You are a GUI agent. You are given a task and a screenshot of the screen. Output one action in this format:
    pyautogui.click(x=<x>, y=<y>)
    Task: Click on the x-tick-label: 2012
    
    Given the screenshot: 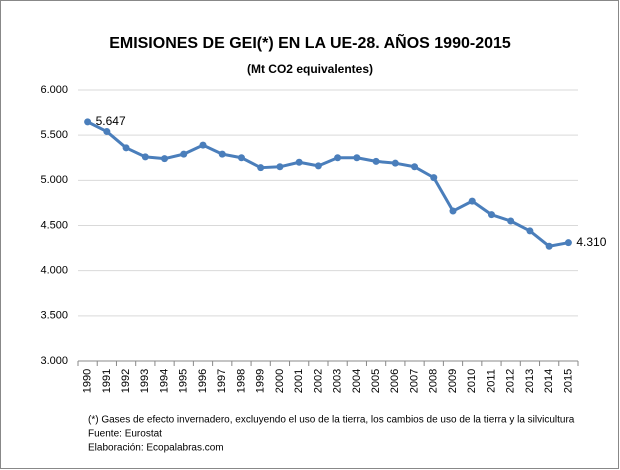 What is the action you would take?
    pyautogui.click(x=511, y=381)
    